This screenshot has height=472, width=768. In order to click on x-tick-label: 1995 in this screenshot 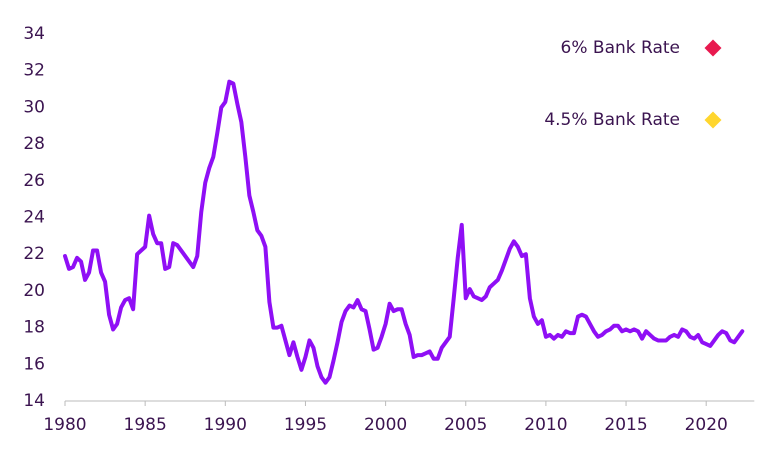, I will do `click(305, 425)`.